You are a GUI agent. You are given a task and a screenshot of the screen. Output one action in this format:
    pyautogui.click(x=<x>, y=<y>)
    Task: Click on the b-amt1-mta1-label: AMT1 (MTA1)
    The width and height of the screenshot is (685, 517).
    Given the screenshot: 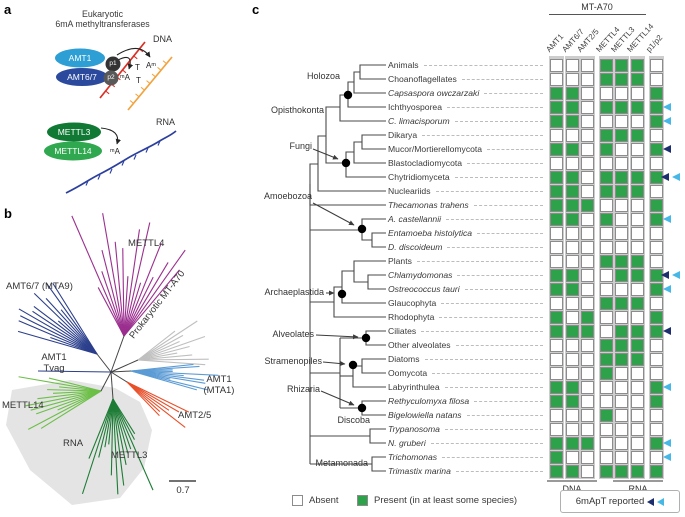 What is the action you would take?
    pyautogui.click(x=219, y=385)
    